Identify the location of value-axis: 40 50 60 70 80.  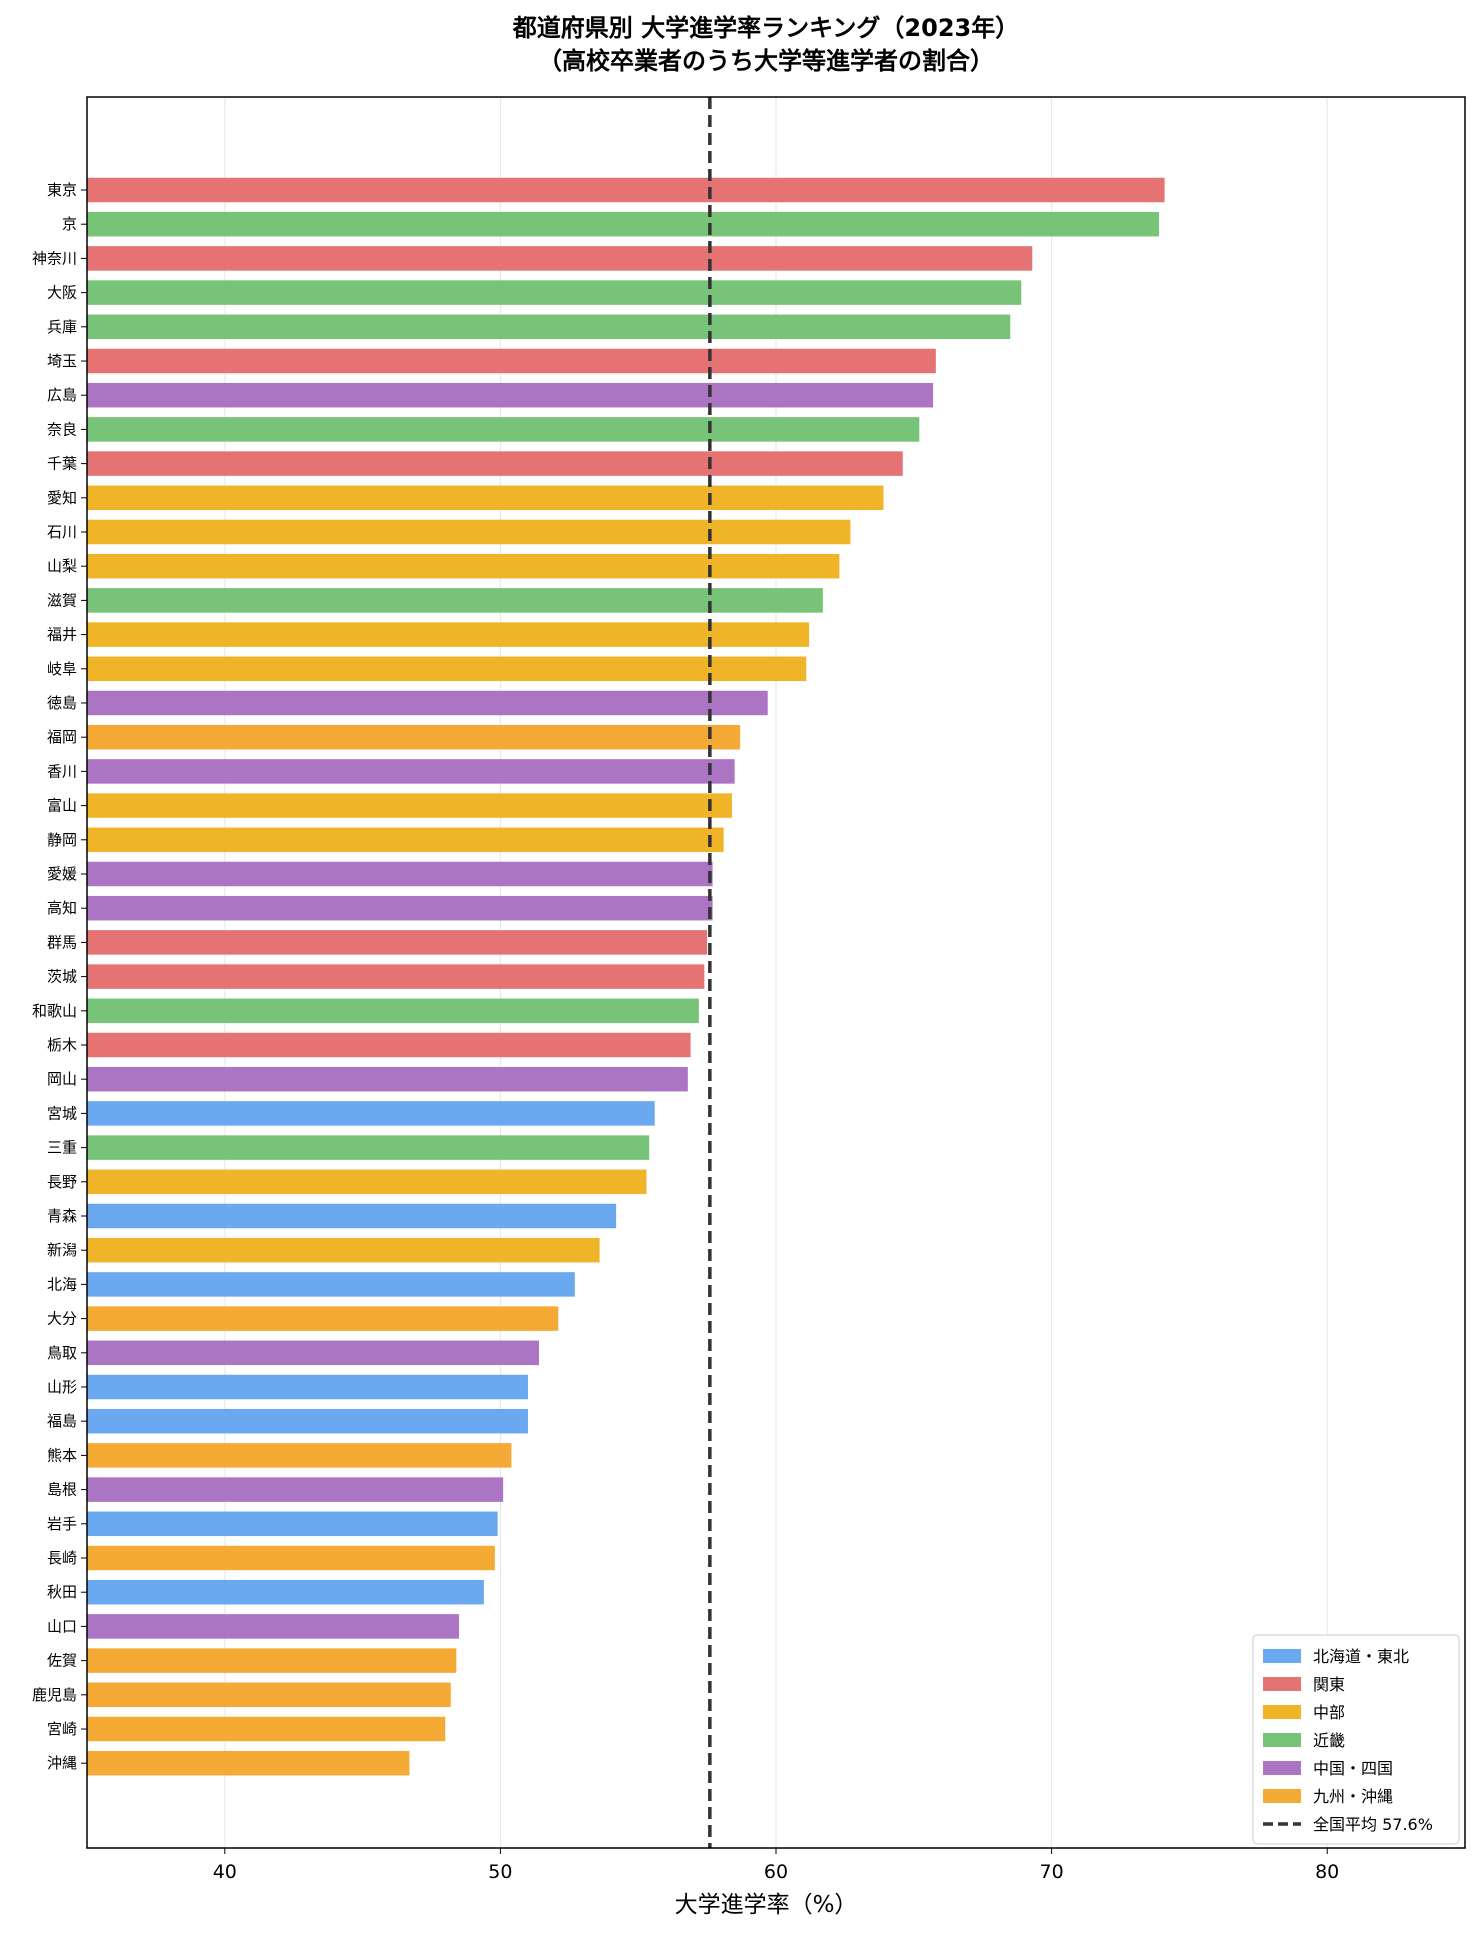
(776, 1865).